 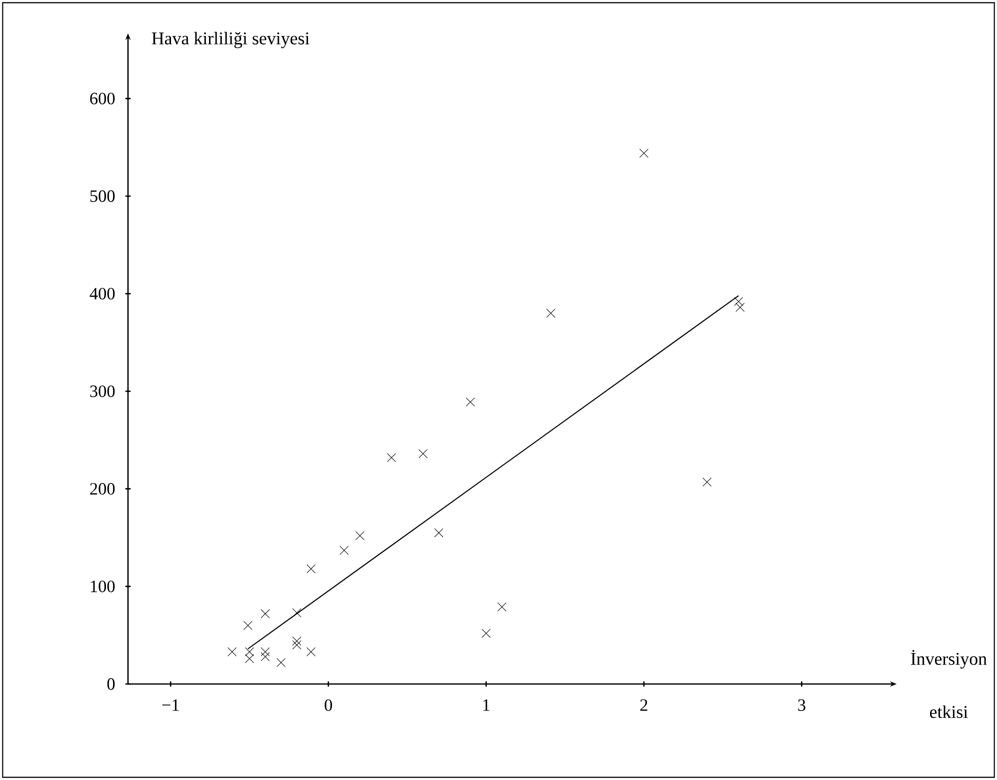 What do you see at coordinates (102, 489) in the screenshot?
I see `y-tick-label: 200` at bounding box center [102, 489].